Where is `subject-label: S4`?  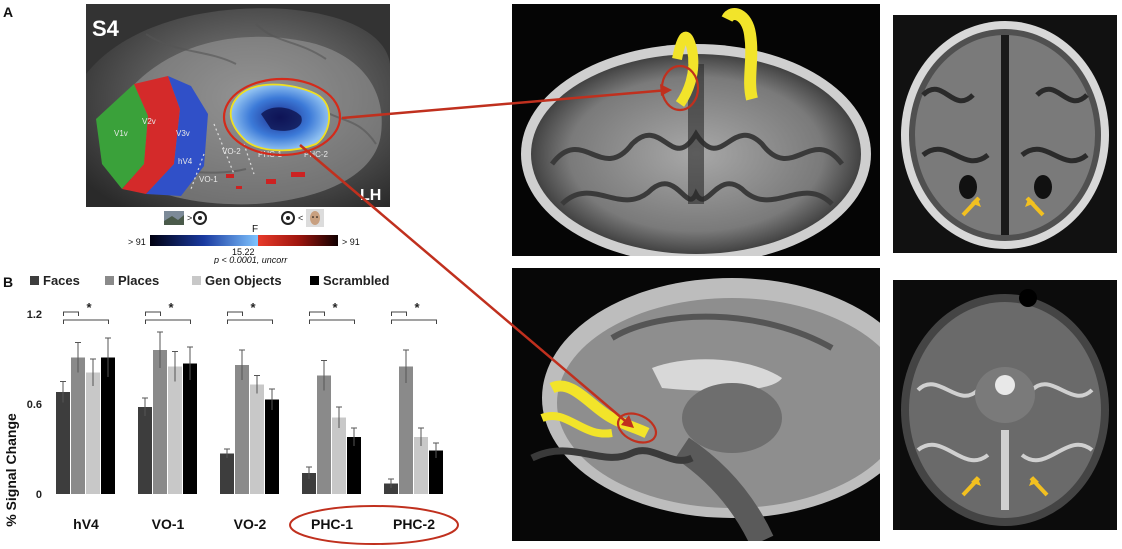
subject-label: S4 is located at coordinates (106, 28).